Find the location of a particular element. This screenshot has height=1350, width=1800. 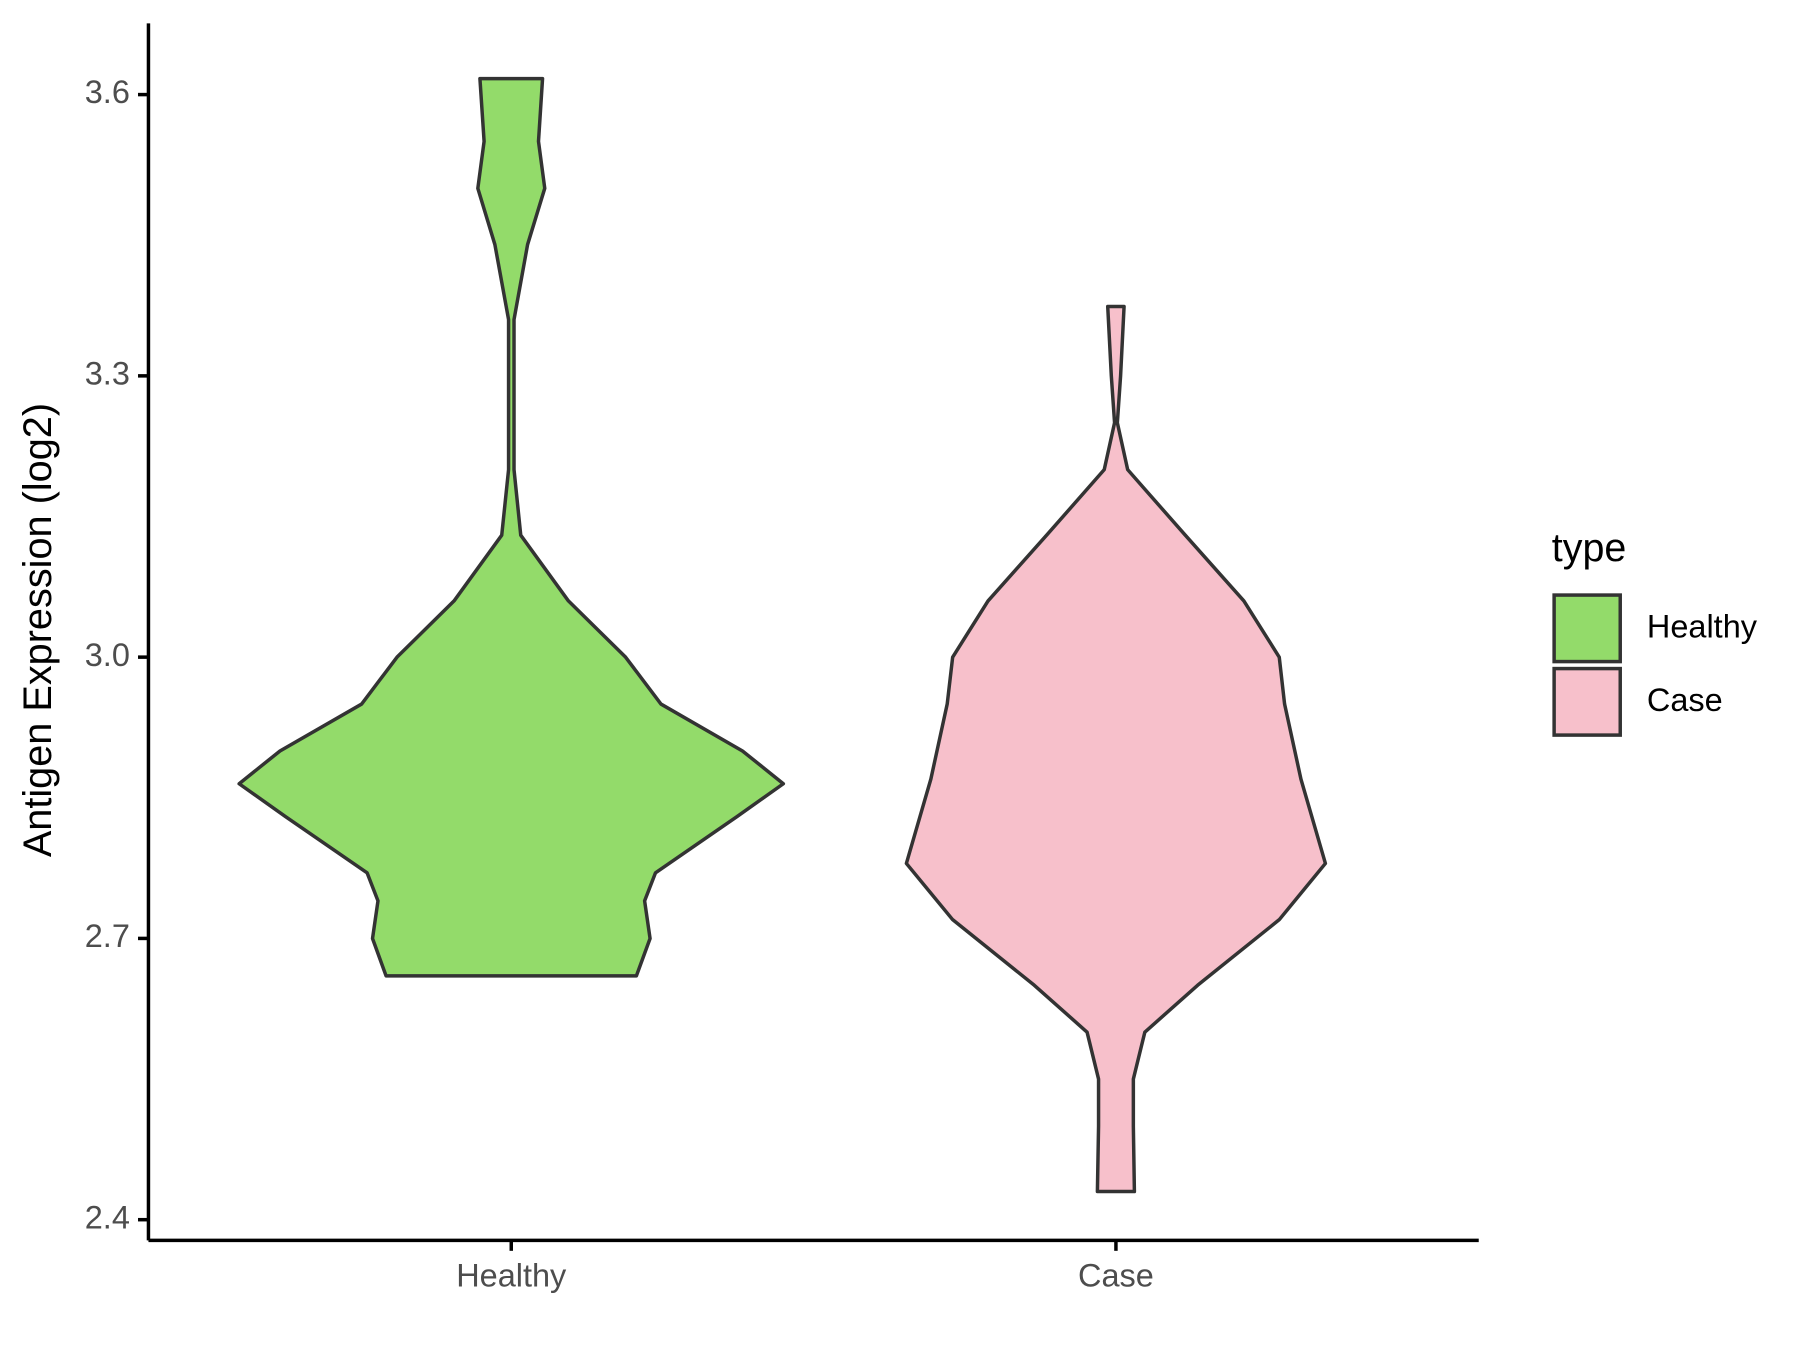

y-tick-label: 2.4 is located at coordinates (107, 1217).